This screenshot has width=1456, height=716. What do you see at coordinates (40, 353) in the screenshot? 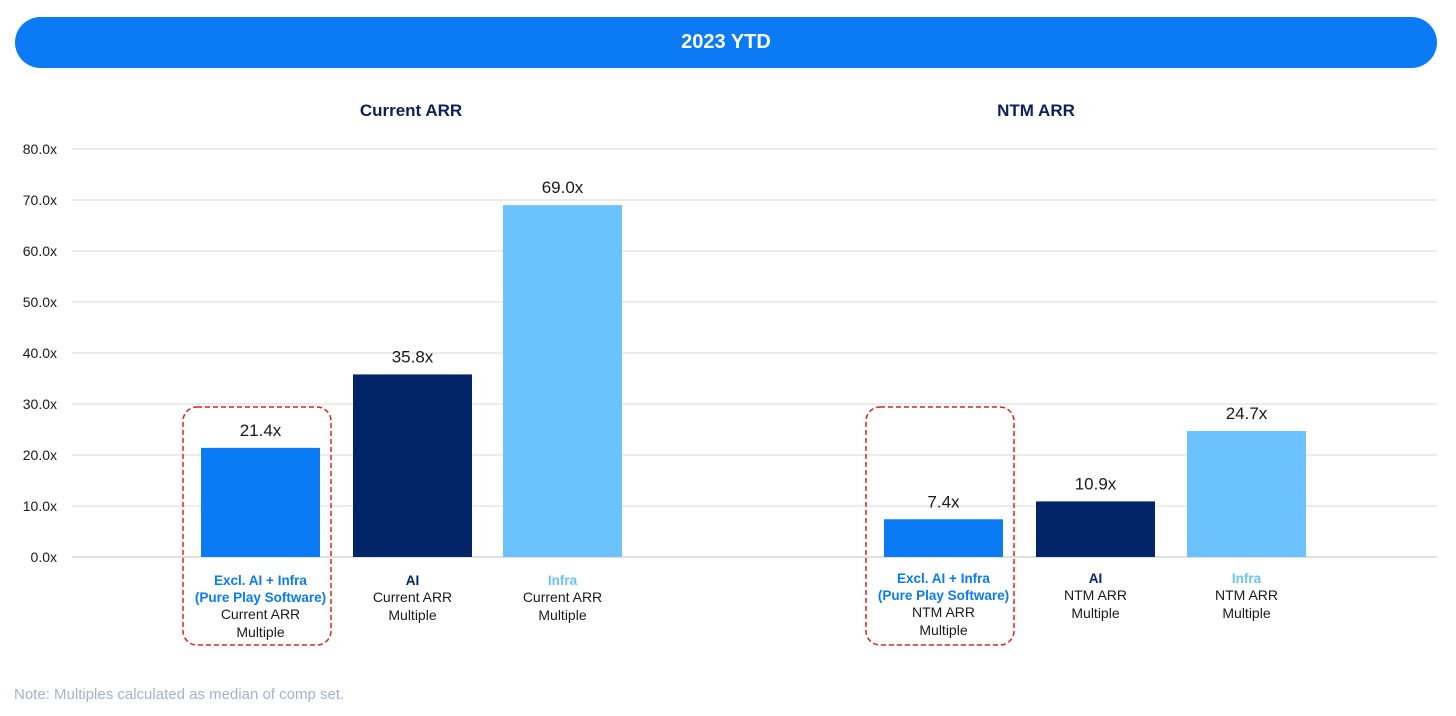
I see `y-tick-label: 40.0x` at bounding box center [40, 353].